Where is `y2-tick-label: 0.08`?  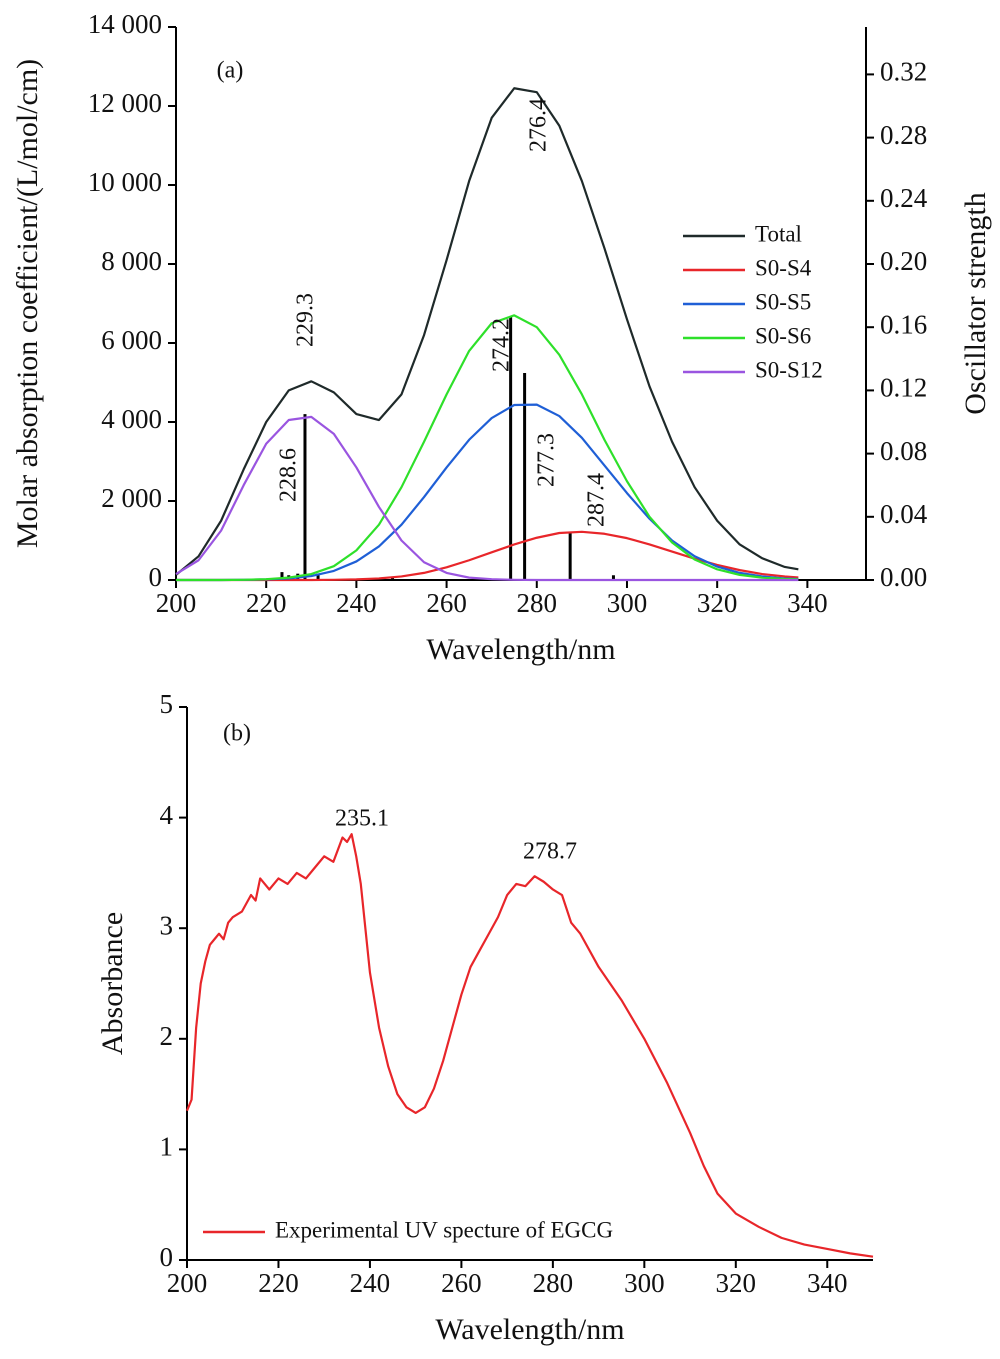
y2-tick-label: 0.08 is located at coordinates (903, 451).